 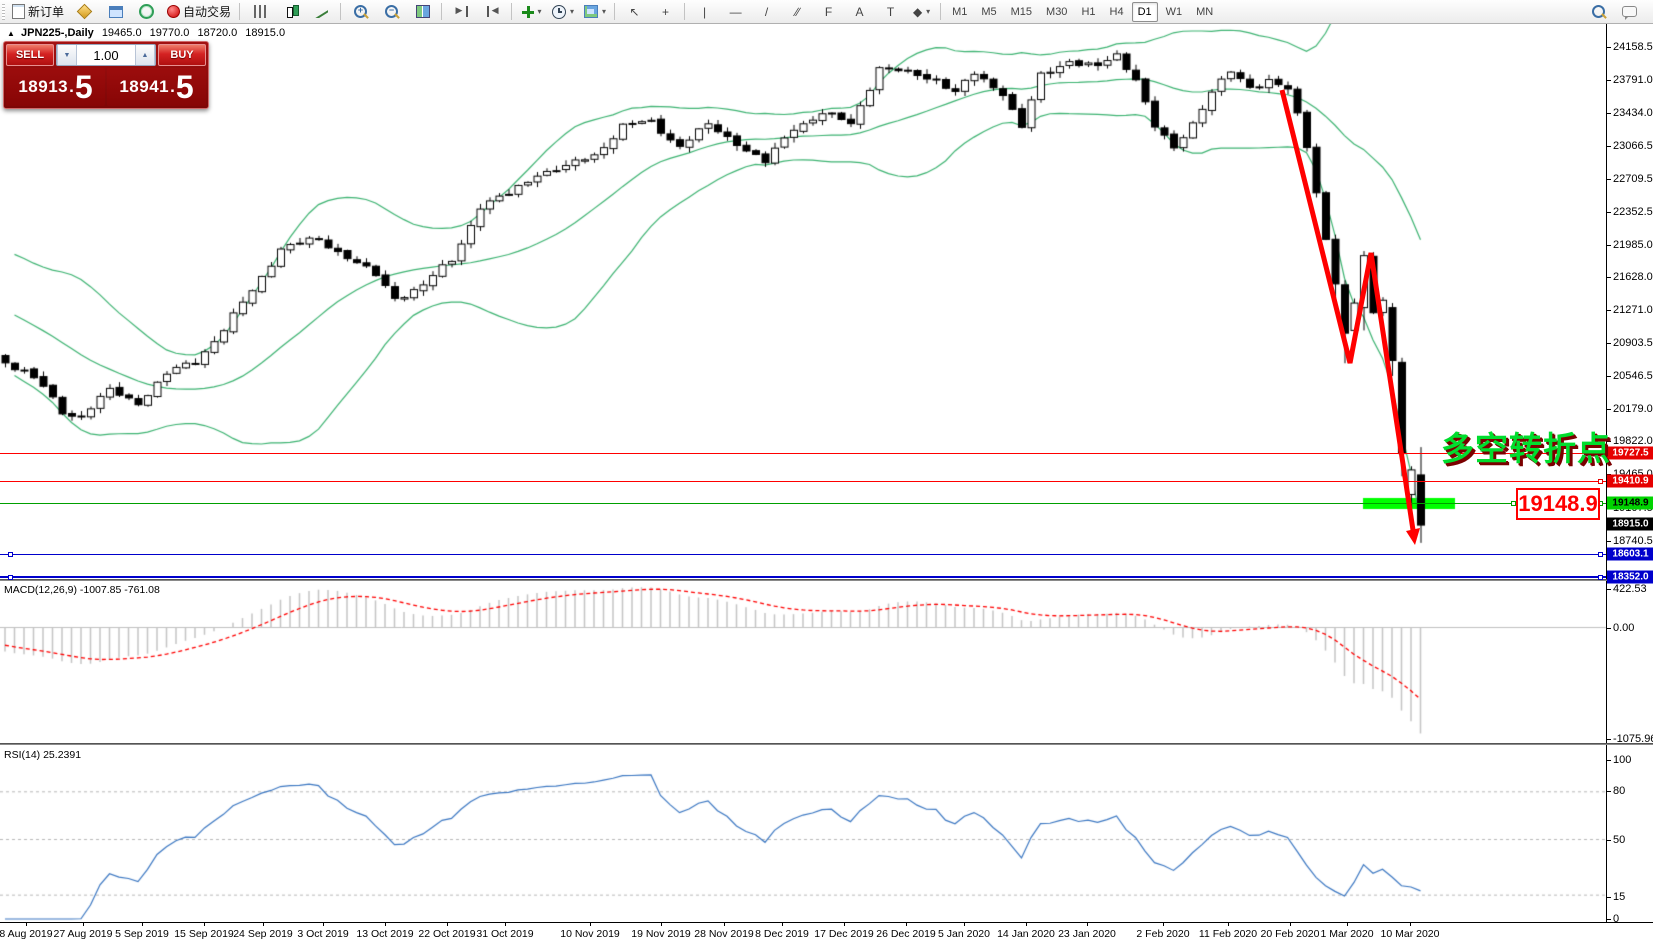 I want to click on periods-icon, so click(x=559, y=11).